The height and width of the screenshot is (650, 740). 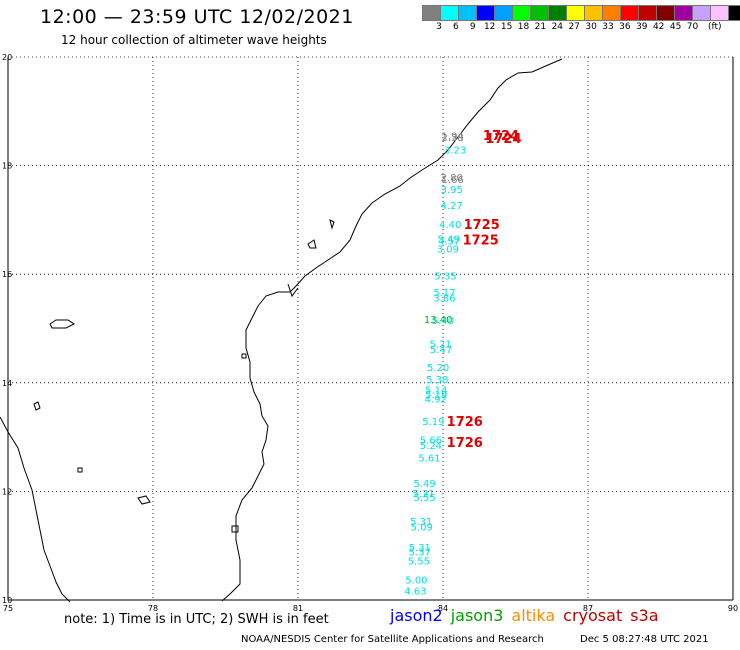 I want to click on chart-title: 12:00 — 23:59 UTC 12/02/2021, so click(x=197, y=17).